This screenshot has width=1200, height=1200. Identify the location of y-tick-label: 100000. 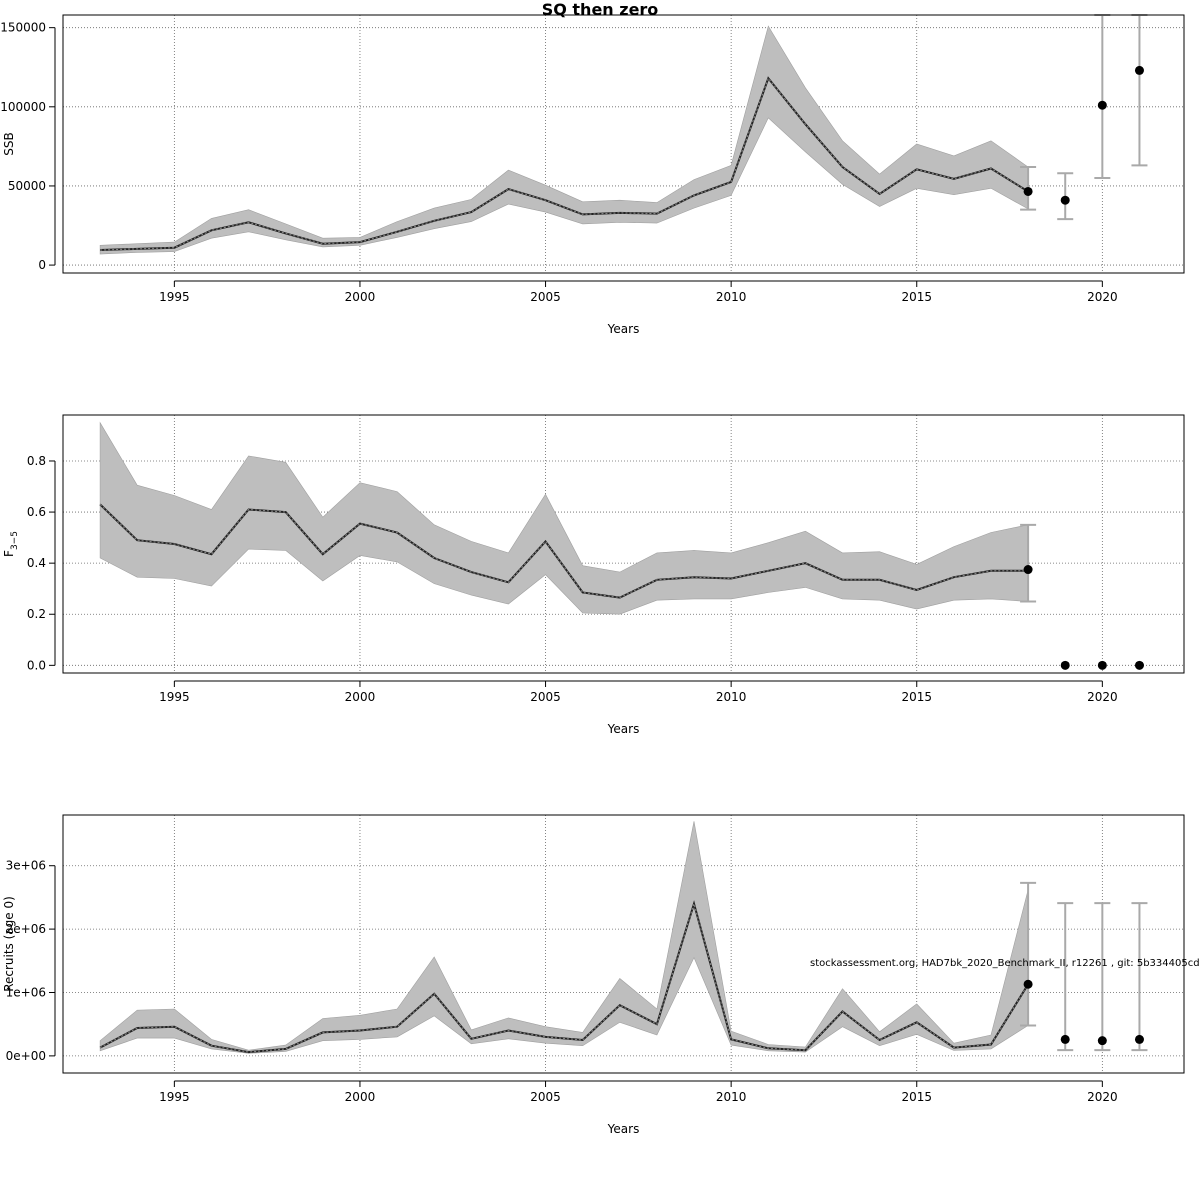
(23, 107).